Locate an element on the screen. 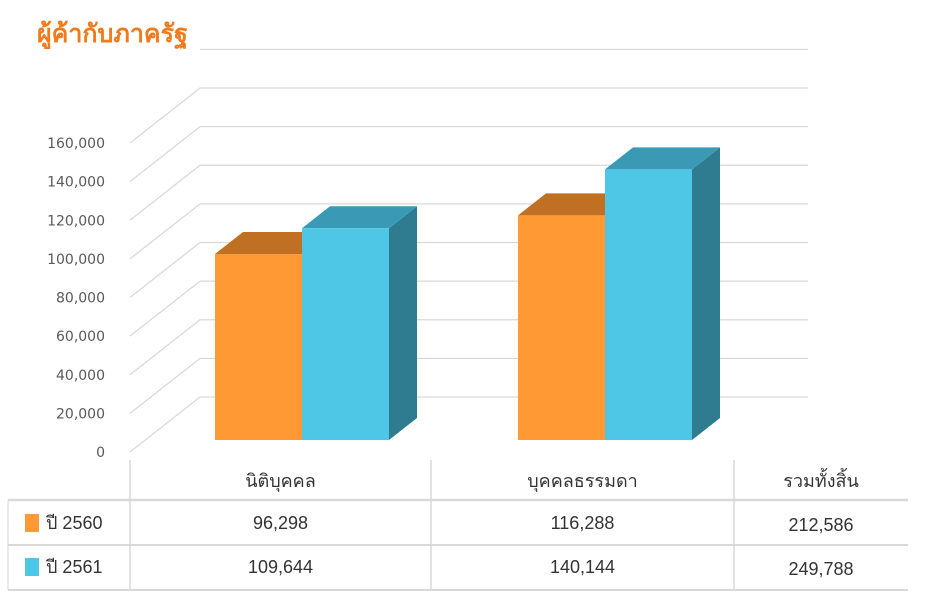  table-header-1: บุคคลธรรมดา is located at coordinates (582, 481).